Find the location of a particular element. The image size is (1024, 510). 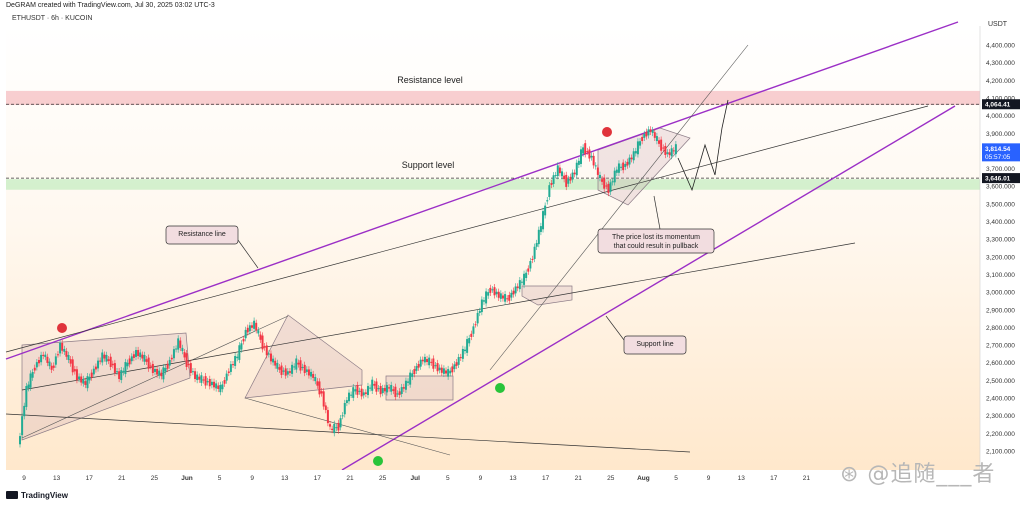

y-tick-label: 3,300.000 is located at coordinates (1000, 240).